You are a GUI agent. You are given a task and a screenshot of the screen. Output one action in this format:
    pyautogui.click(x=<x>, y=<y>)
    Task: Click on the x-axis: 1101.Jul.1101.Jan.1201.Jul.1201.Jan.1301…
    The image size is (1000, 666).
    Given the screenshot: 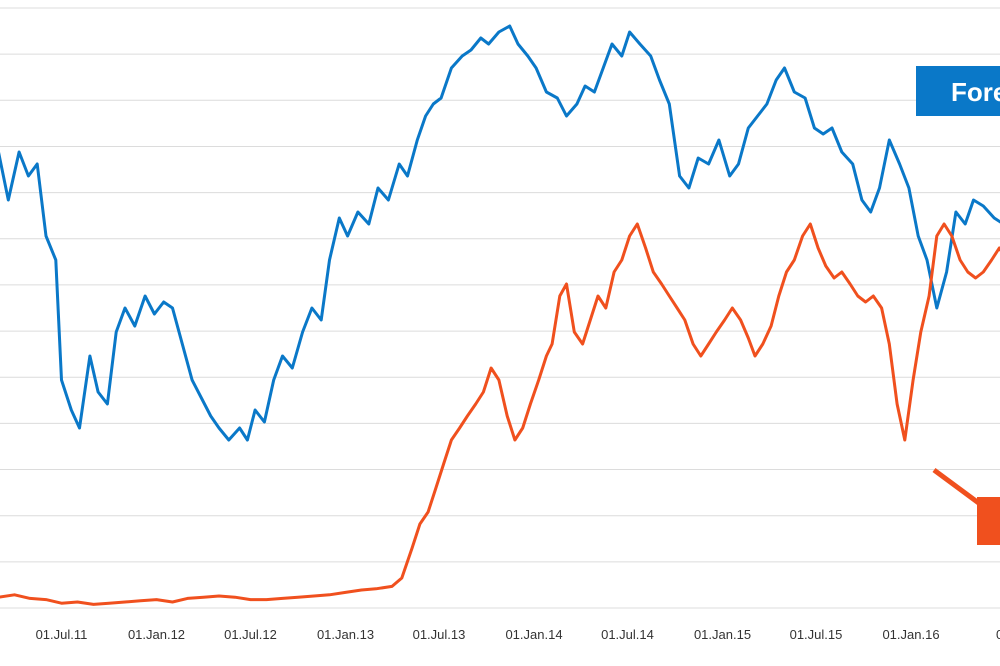 What is the action you would take?
    pyautogui.click(x=518, y=634)
    